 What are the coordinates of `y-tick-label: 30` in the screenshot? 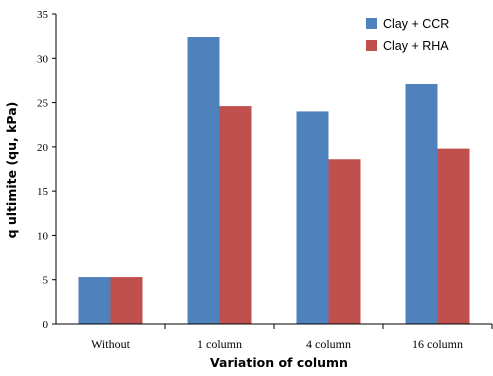 It's located at (43, 59).